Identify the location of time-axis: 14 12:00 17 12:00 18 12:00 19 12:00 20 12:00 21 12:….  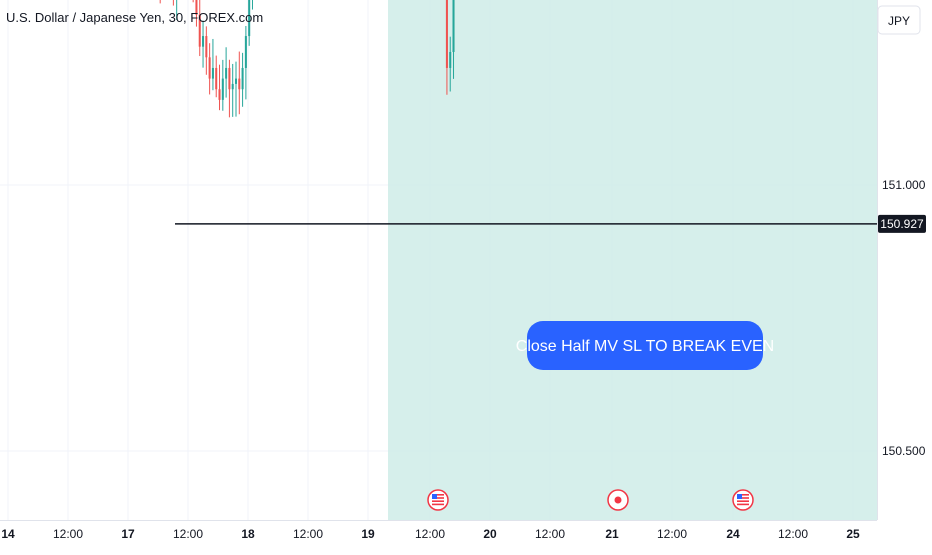
(438, 531).